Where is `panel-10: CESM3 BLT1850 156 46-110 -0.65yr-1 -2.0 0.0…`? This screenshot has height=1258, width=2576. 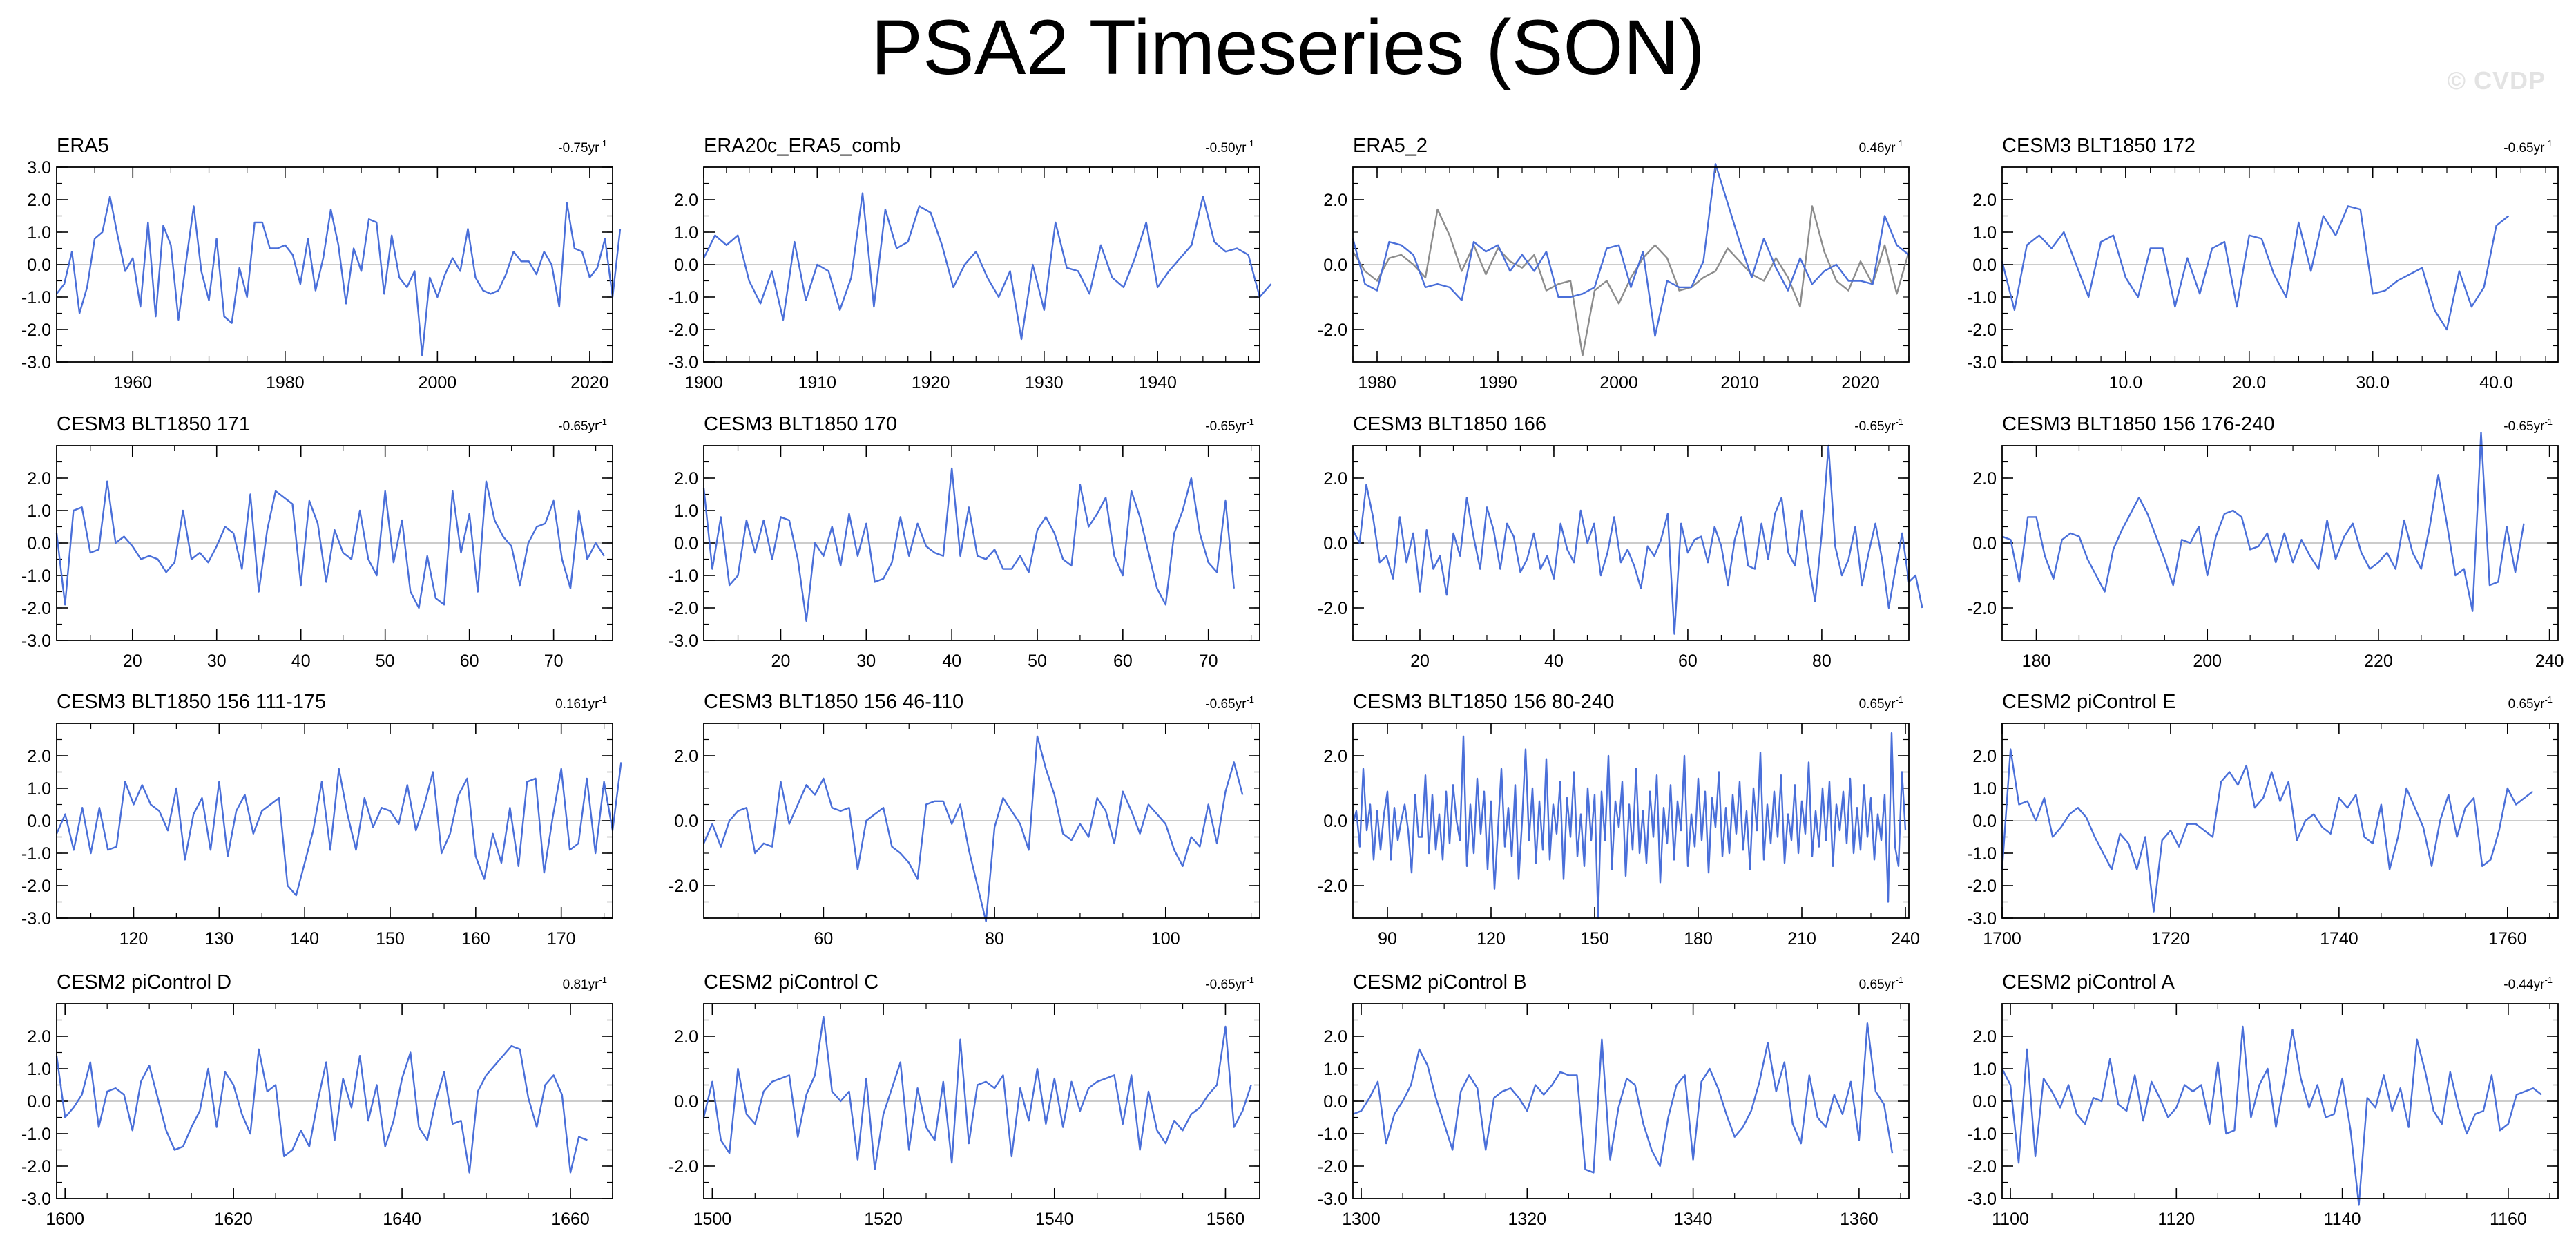
panel-10: CESM3 BLT1850 156 46-110 -0.65yr-1 -2.0 0.0… is located at coordinates (964, 820).